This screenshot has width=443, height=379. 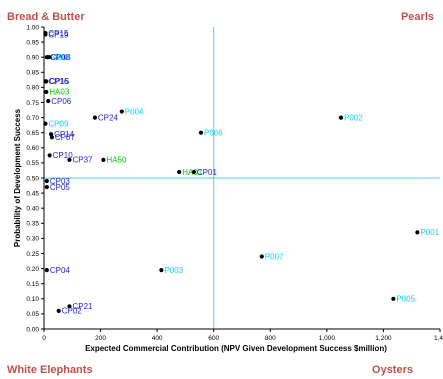 What do you see at coordinates (274, 256) in the screenshot?
I see `data-point-label: P007` at bounding box center [274, 256].